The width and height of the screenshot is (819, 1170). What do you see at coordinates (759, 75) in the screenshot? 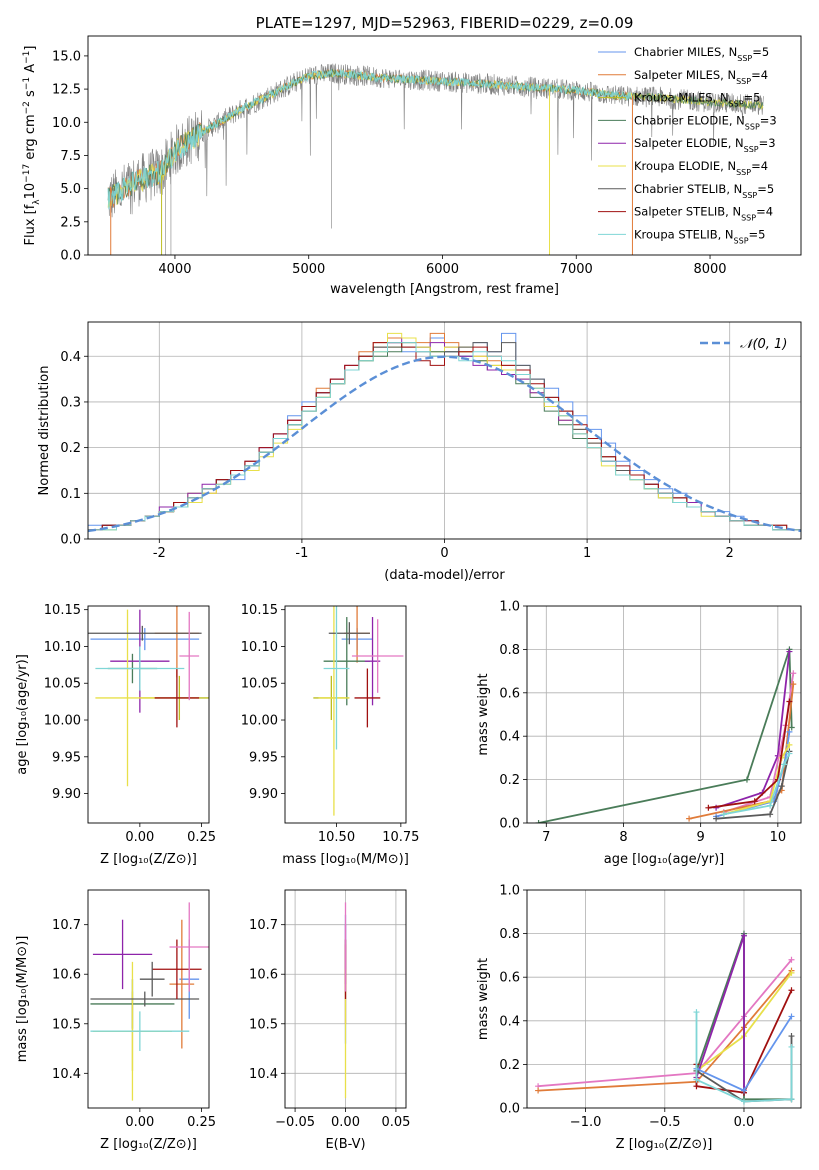
I see `legend-label-tail: =4` at bounding box center [759, 75].